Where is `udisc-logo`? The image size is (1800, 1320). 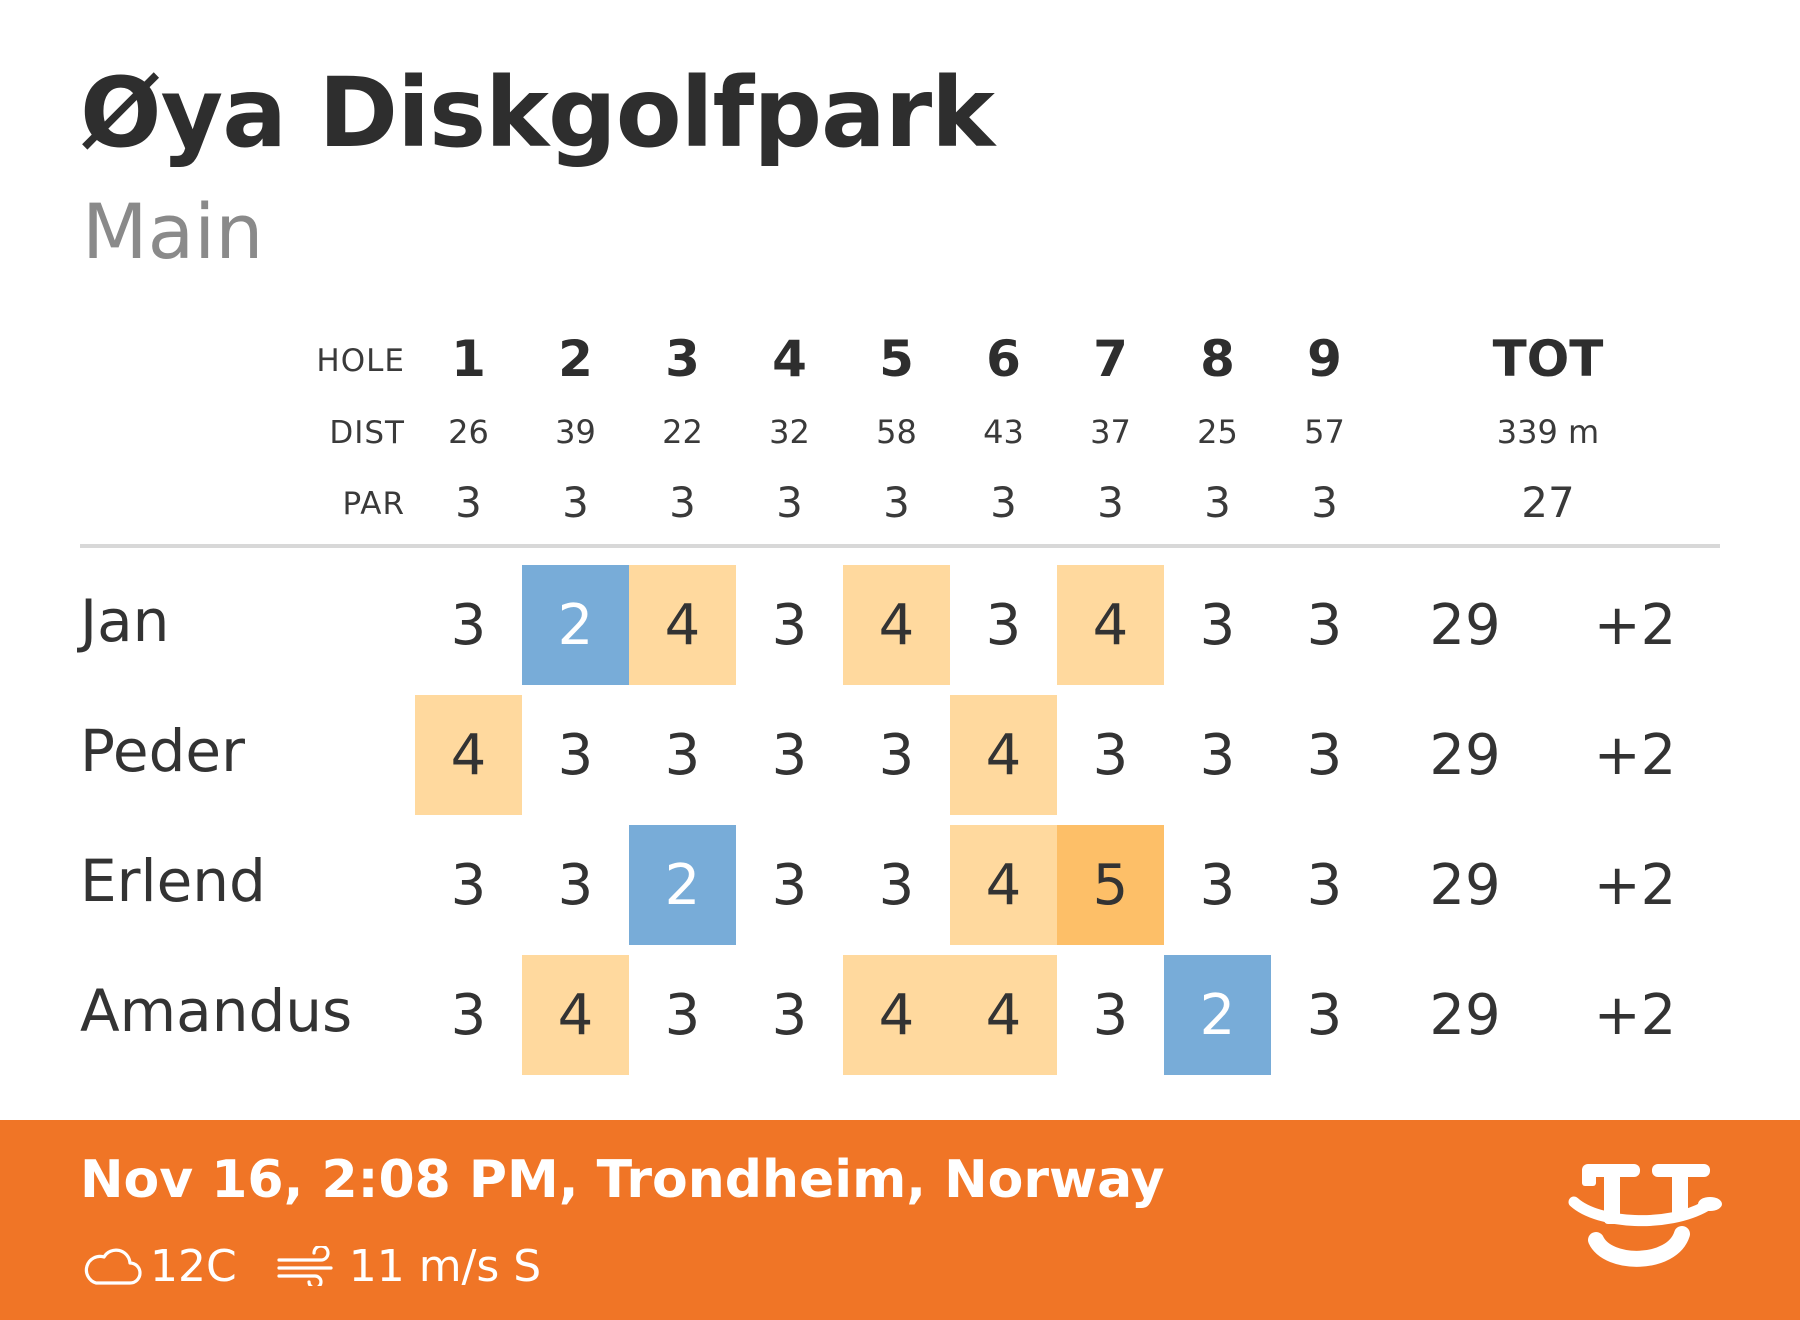 udisc-logo is located at coordinates (1645, 1215).